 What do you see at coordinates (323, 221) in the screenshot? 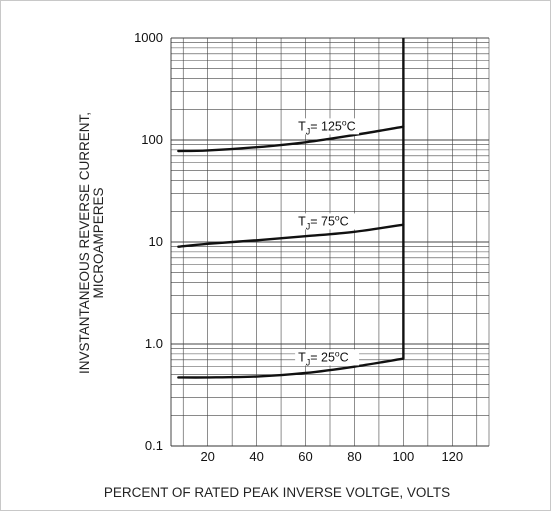
I see `curve-label: TJ= 75oC` at bounding box center [323, 221].